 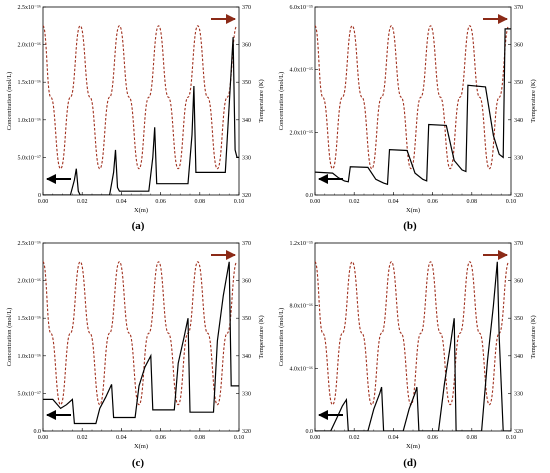 What do you see at coordinates (301, 369) in the screenshot?
I see `y-left-tick-label: 4.0x10⁻¹⁶` at bounding box center [301, 369].